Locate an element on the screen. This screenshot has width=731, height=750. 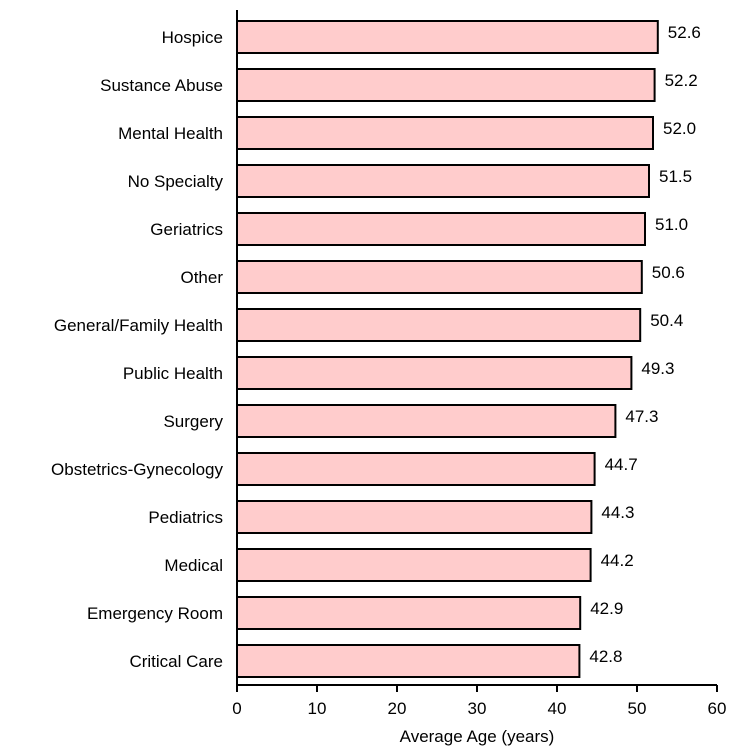
category-label: Other is located at coordinates (201, 277).